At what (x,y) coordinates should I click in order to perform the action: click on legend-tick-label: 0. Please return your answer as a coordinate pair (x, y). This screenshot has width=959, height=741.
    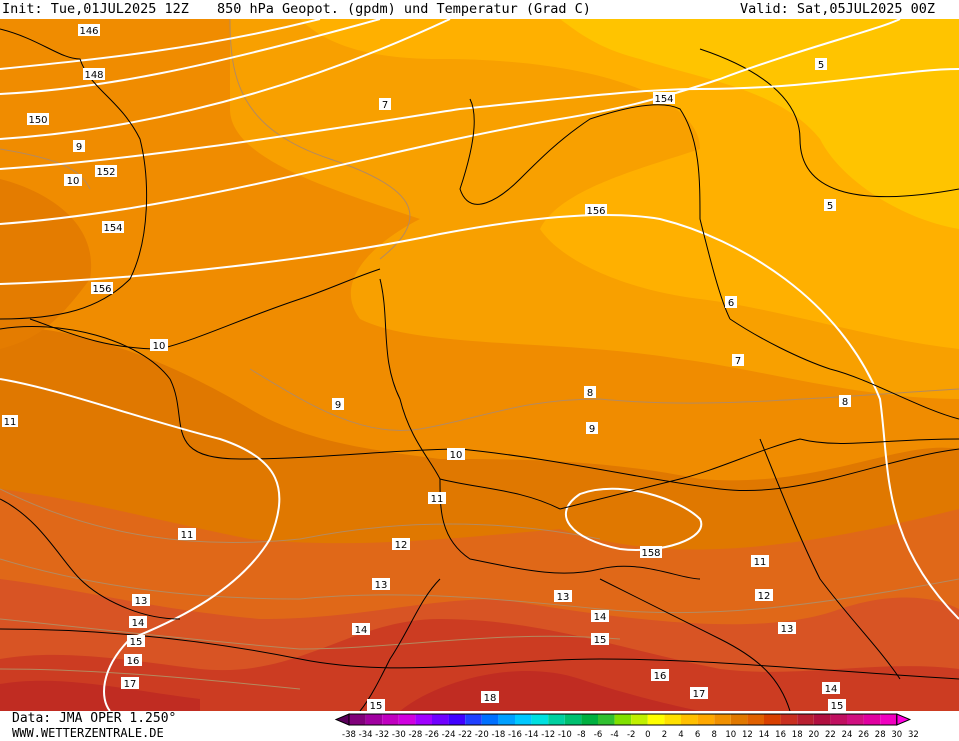
    Looking at the image, I should click on (647, 735).